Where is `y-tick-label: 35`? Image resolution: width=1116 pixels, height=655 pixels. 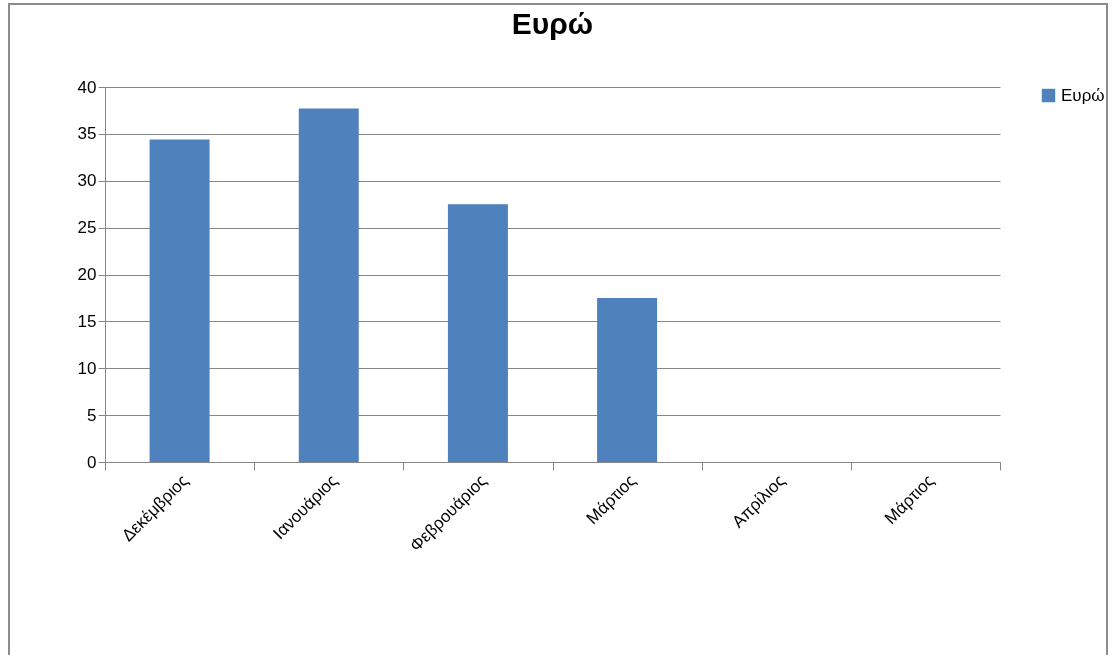
y-tick-label: 35 is located at coordinates (87, 134).